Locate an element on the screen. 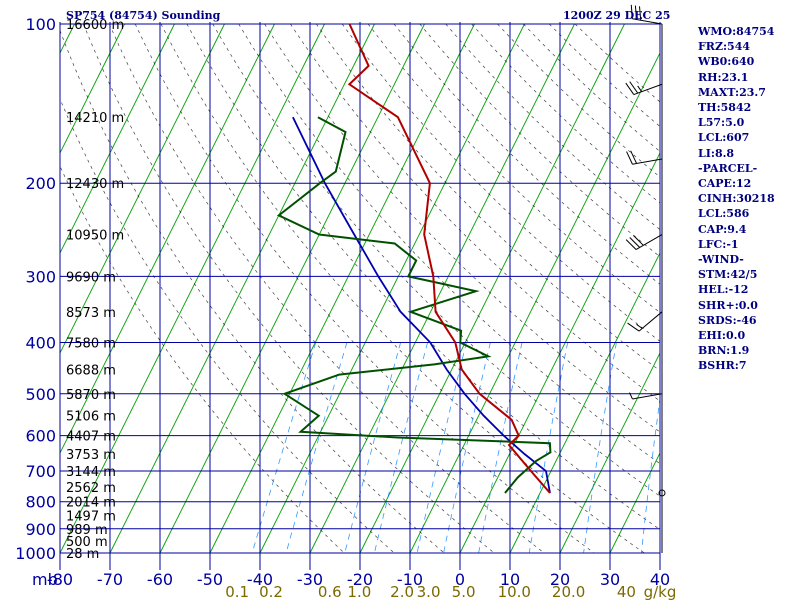  stat-line: MAXT:23.7 is located at coordinates (732, 92).